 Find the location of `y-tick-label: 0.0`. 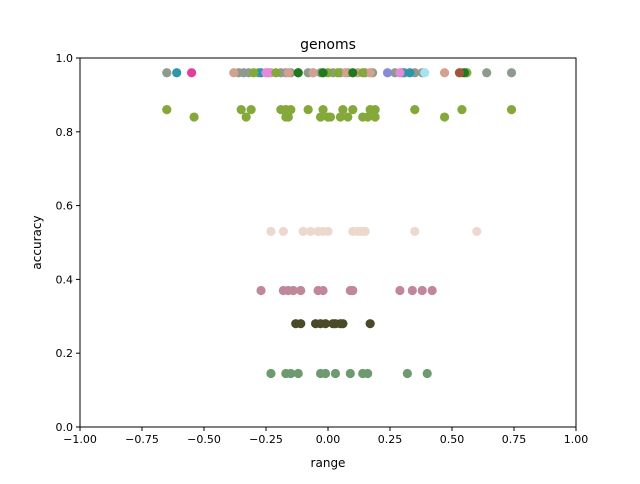

y-tick-label: 0.0 is located at coordinates (65, 427).